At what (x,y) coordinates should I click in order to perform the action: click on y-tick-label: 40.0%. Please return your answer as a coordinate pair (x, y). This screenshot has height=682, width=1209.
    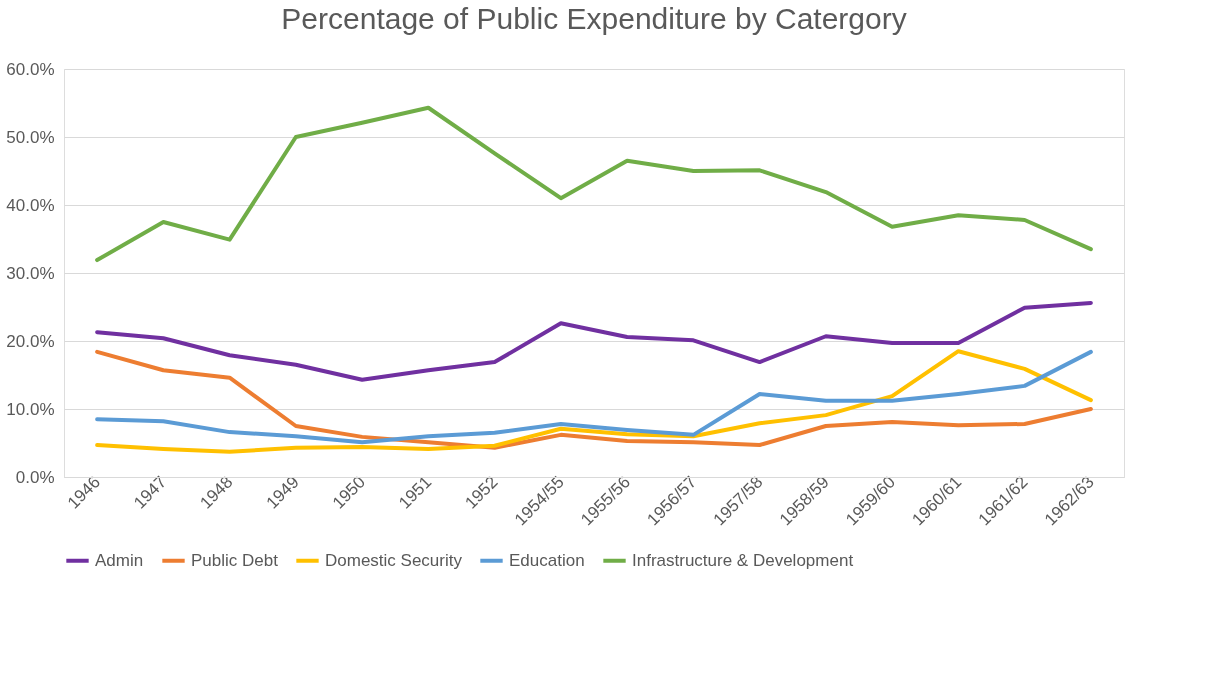
    Looking at the image, I should click on (30, 205).